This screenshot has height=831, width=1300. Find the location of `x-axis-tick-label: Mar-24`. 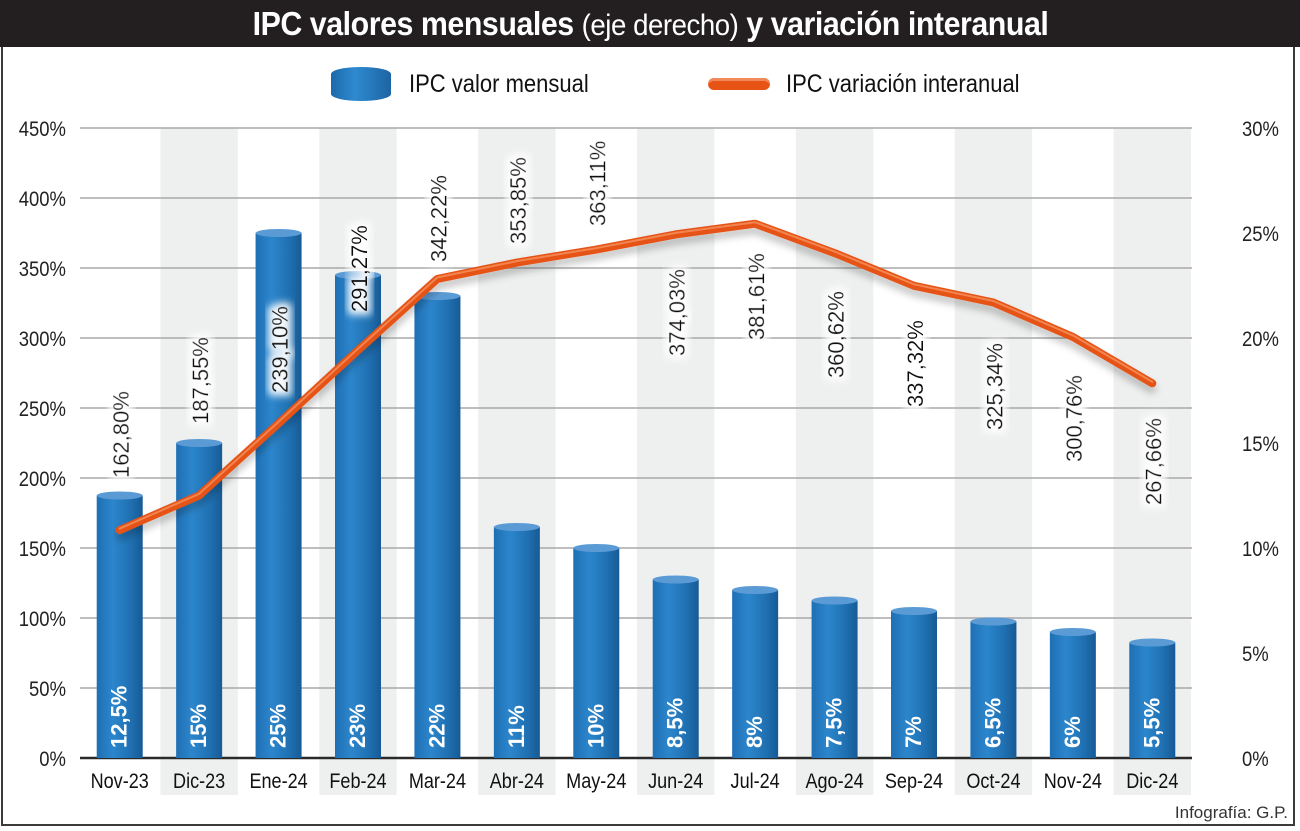

x-axis-tick-label: Mar-24 is located at coordinates (437, 782).